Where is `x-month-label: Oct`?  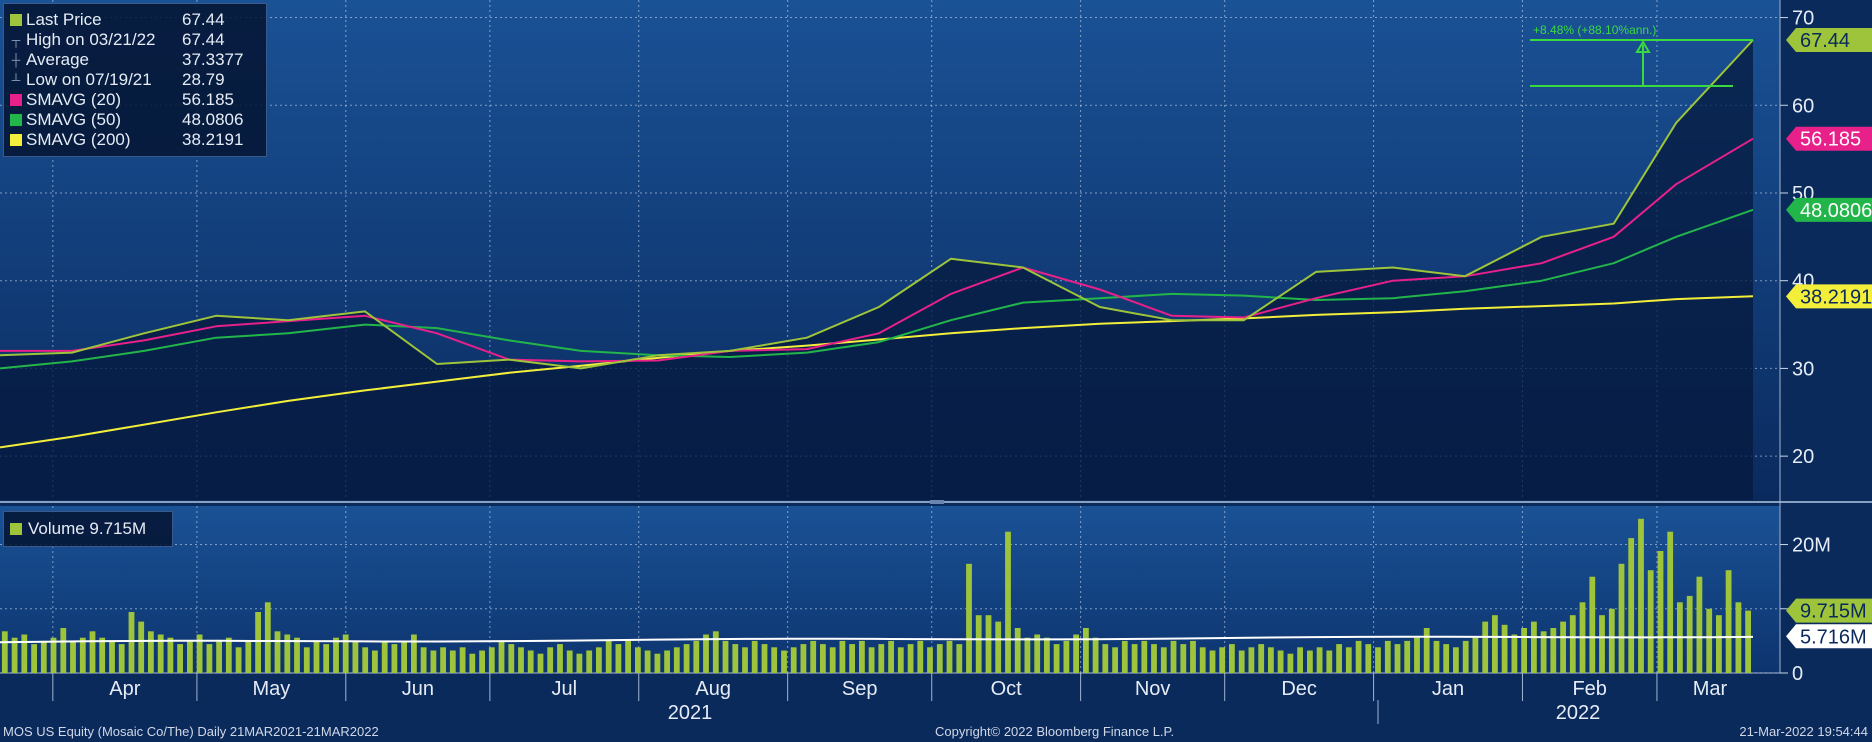 x-month-label: Oct is located at coordinates (1007, 689).